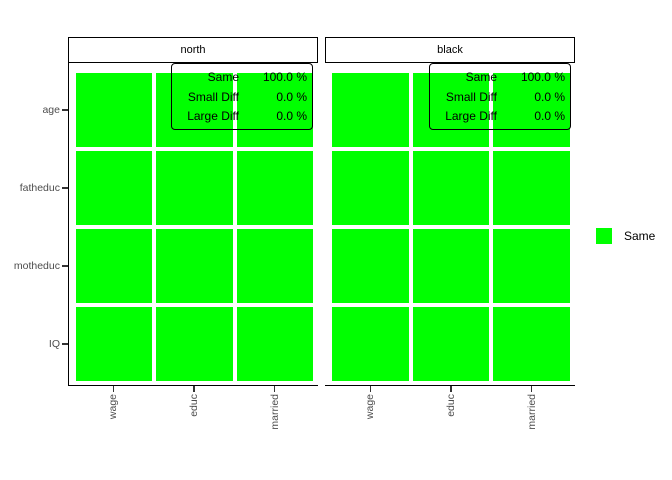 Image resolution: width=672 pixels, height=480 pixels. I want to click on facet-strip-label: north, so click(193, 50).